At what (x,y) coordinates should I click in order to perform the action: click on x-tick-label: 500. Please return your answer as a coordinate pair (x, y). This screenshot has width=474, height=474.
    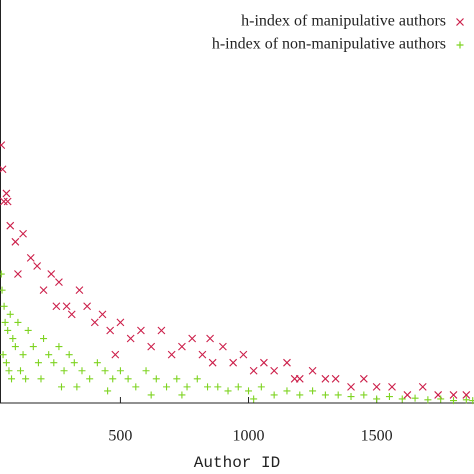
    Looking at the image, I should click on (120, 436).